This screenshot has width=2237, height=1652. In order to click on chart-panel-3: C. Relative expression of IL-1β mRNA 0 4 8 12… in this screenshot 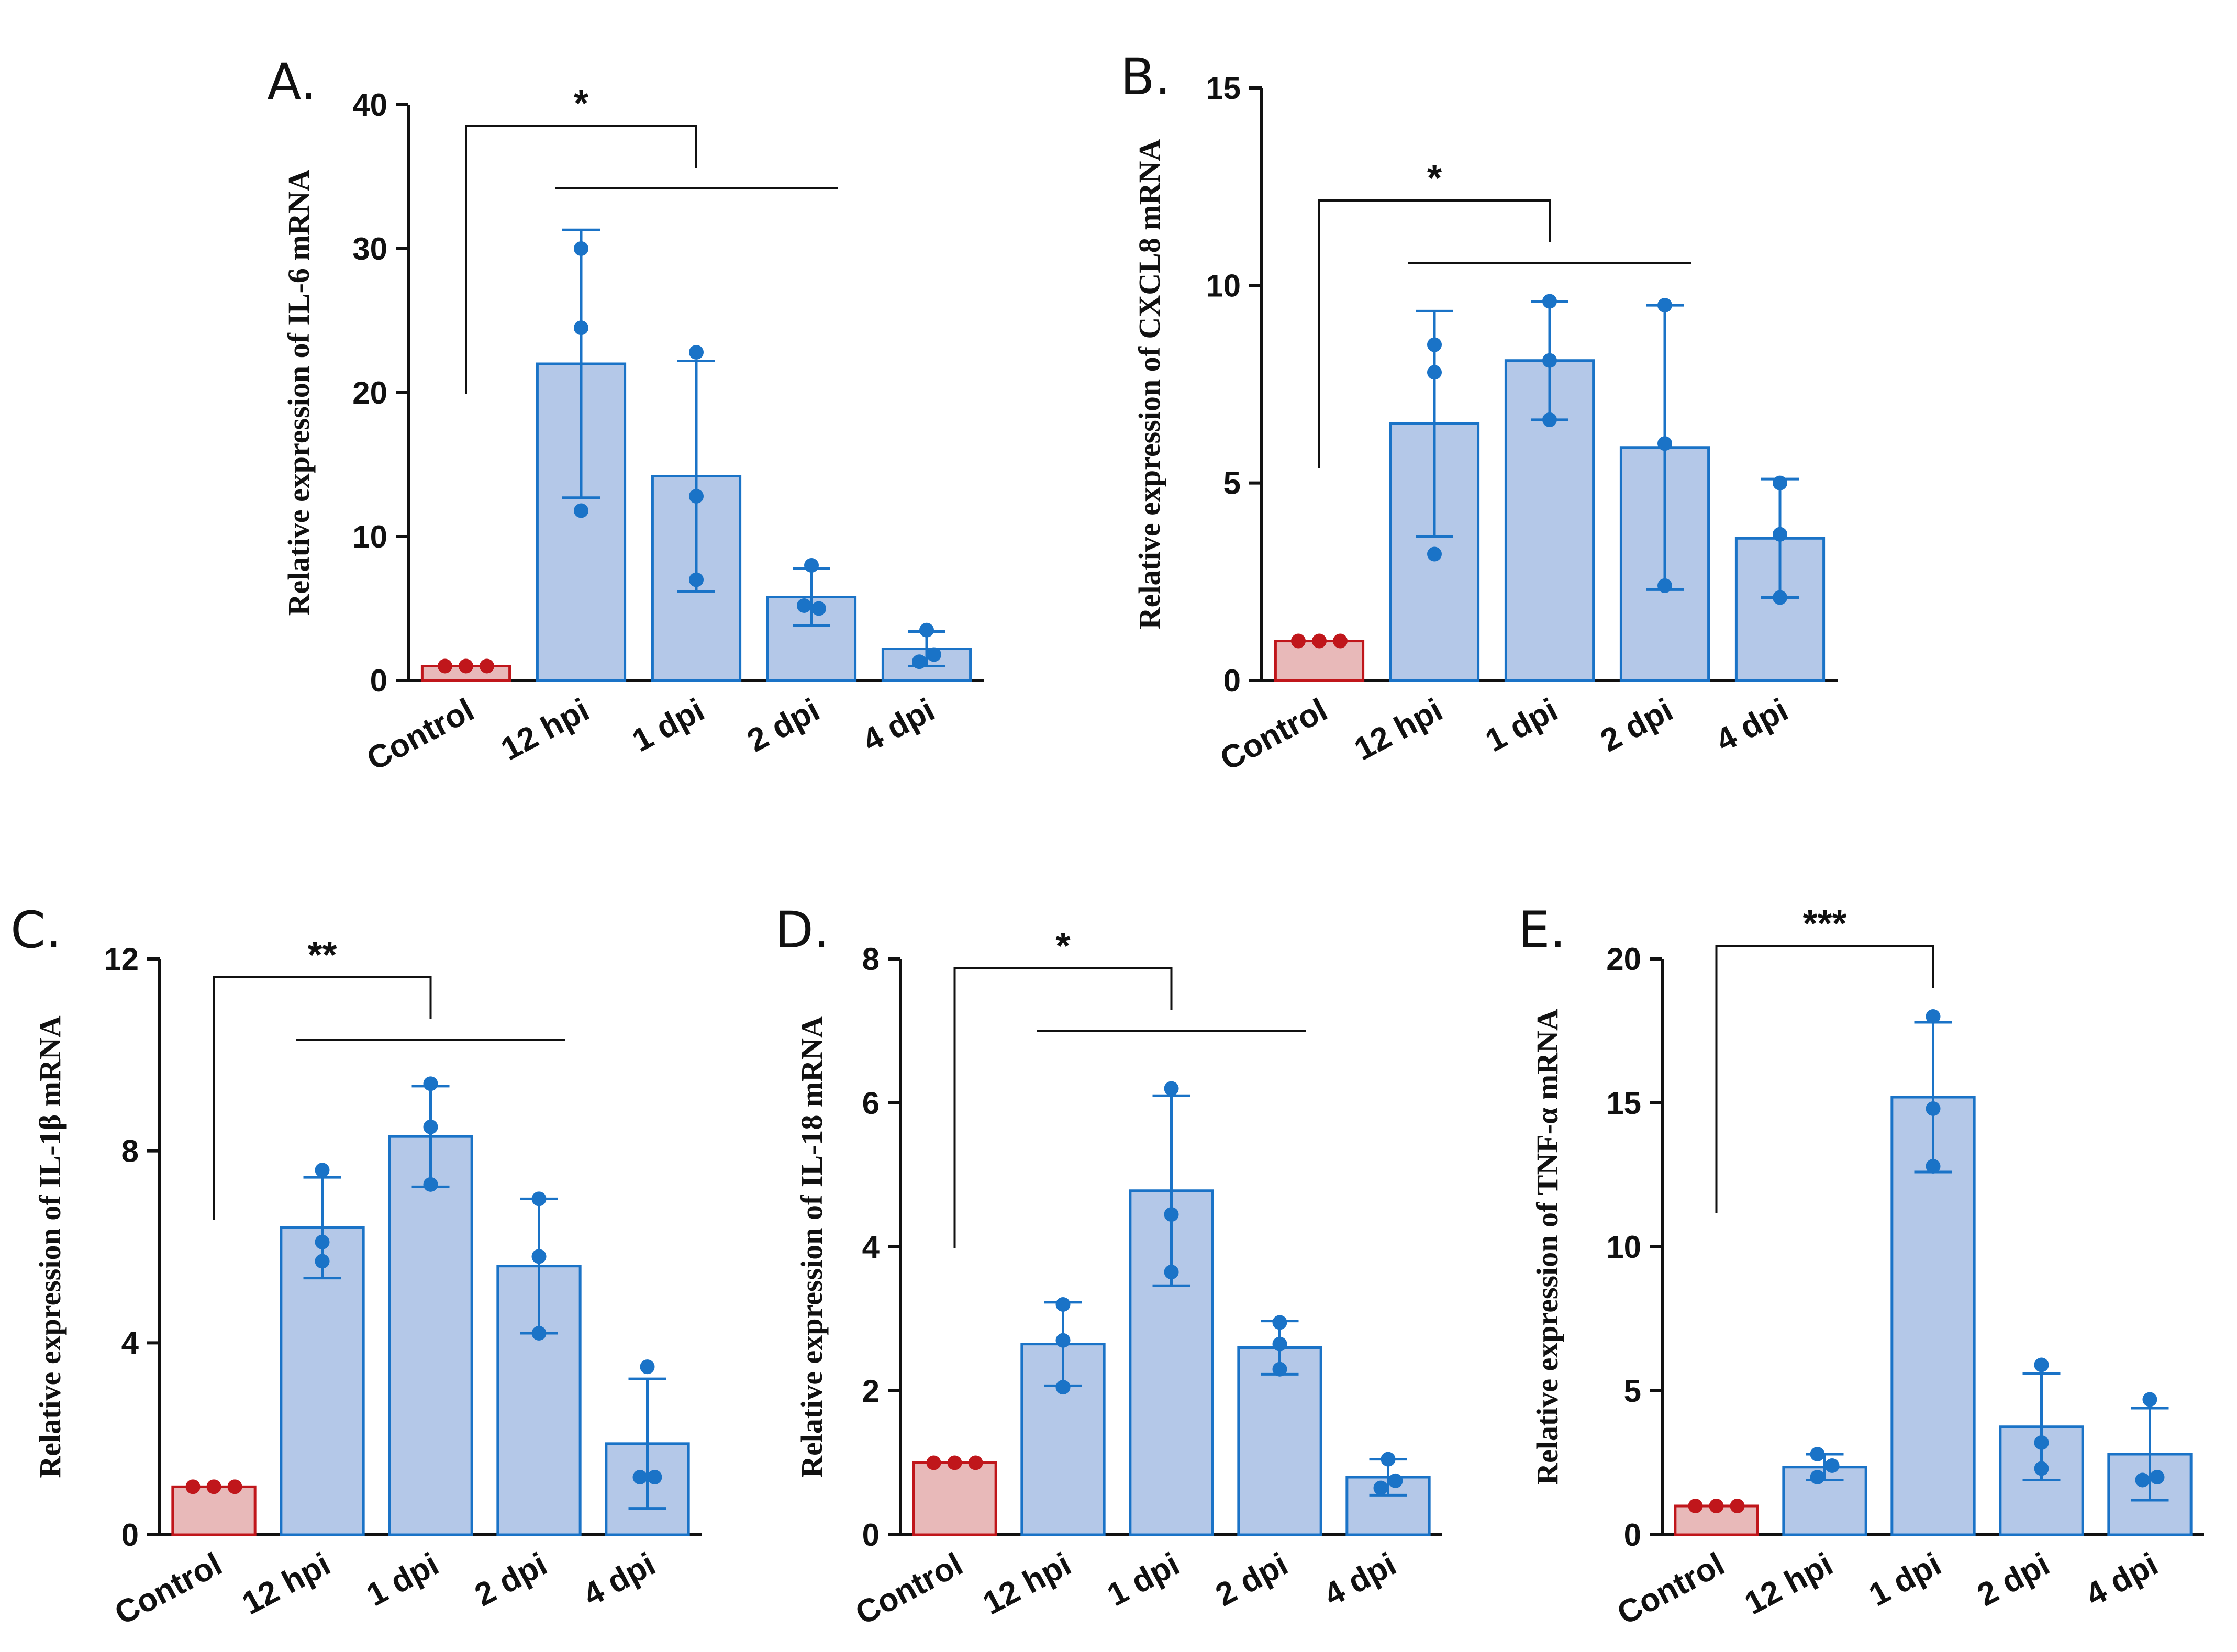, I will do `click(356, 1266)`.